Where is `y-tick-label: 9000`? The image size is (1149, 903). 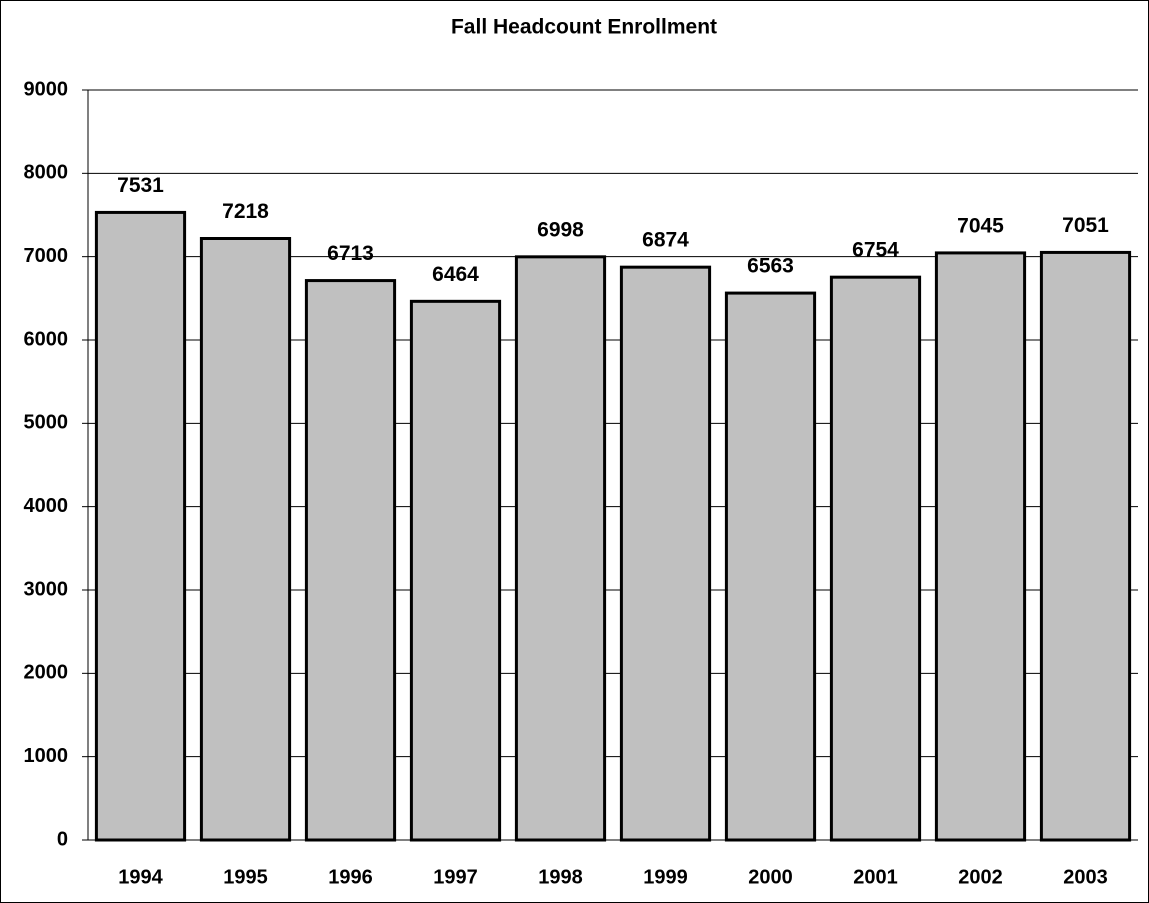
y-tick-label: 9000 is located at coordinates (46, 89).